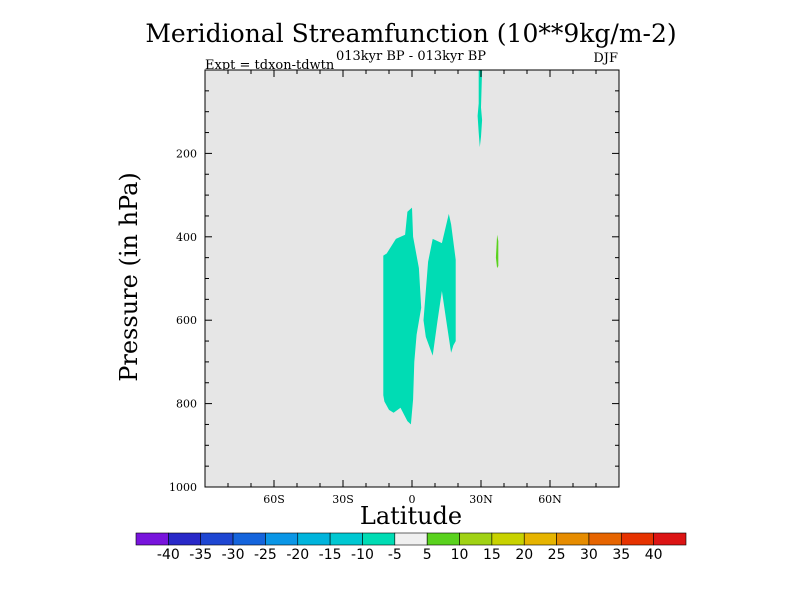 This screenshot has height=600, width=800. What do you see at coordinates (183, 487) in the screenshot?
I see `y-tick-label: 1000` at bounding box center [183, 487].